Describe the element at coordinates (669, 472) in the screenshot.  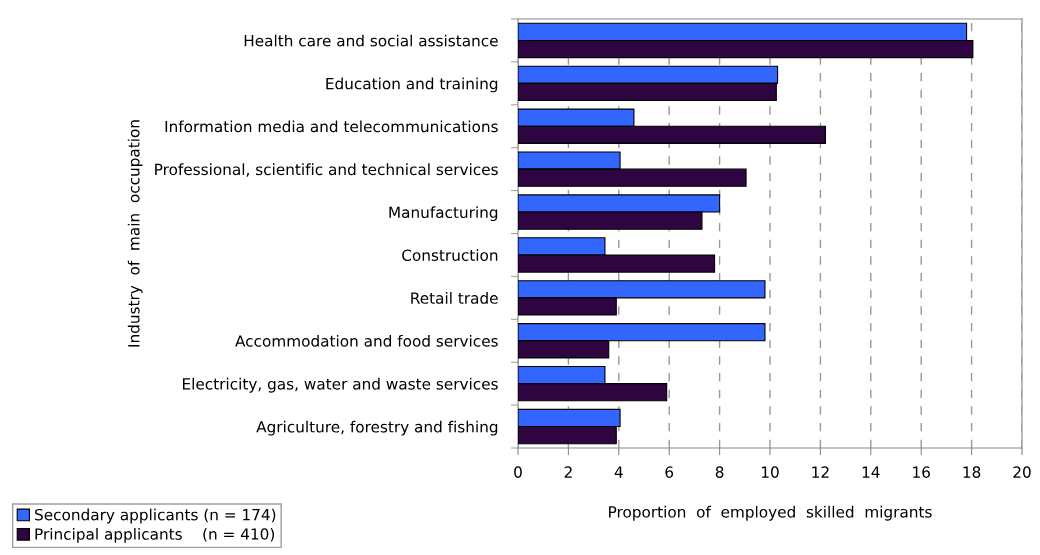
I see `x-tick-label: 6` at that location.